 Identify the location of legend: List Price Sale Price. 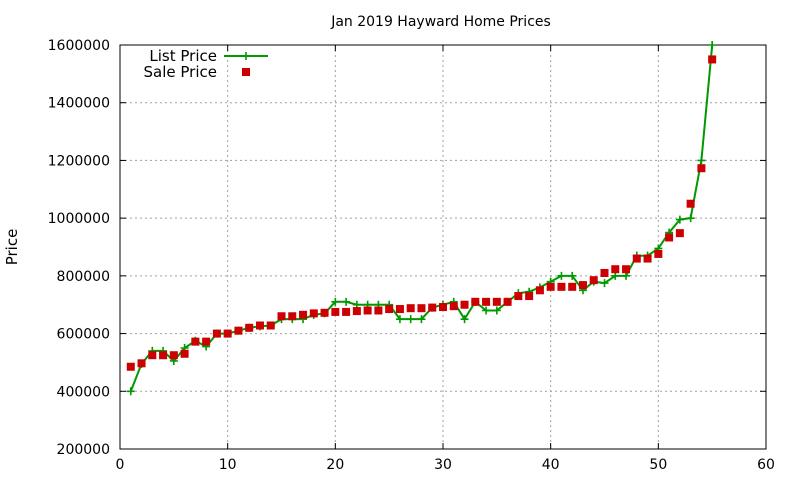
(206, 64).